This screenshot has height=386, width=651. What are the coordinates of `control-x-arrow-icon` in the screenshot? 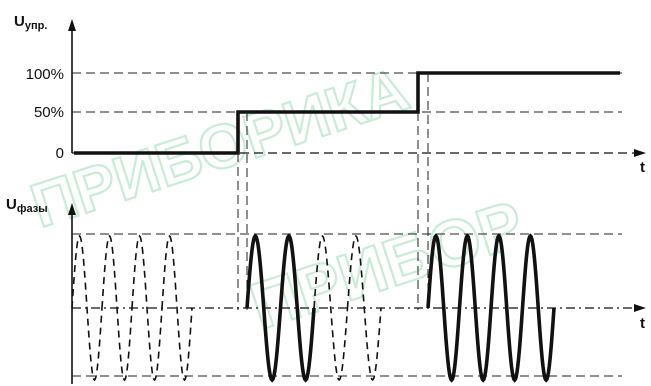 It's located at (640, 153).